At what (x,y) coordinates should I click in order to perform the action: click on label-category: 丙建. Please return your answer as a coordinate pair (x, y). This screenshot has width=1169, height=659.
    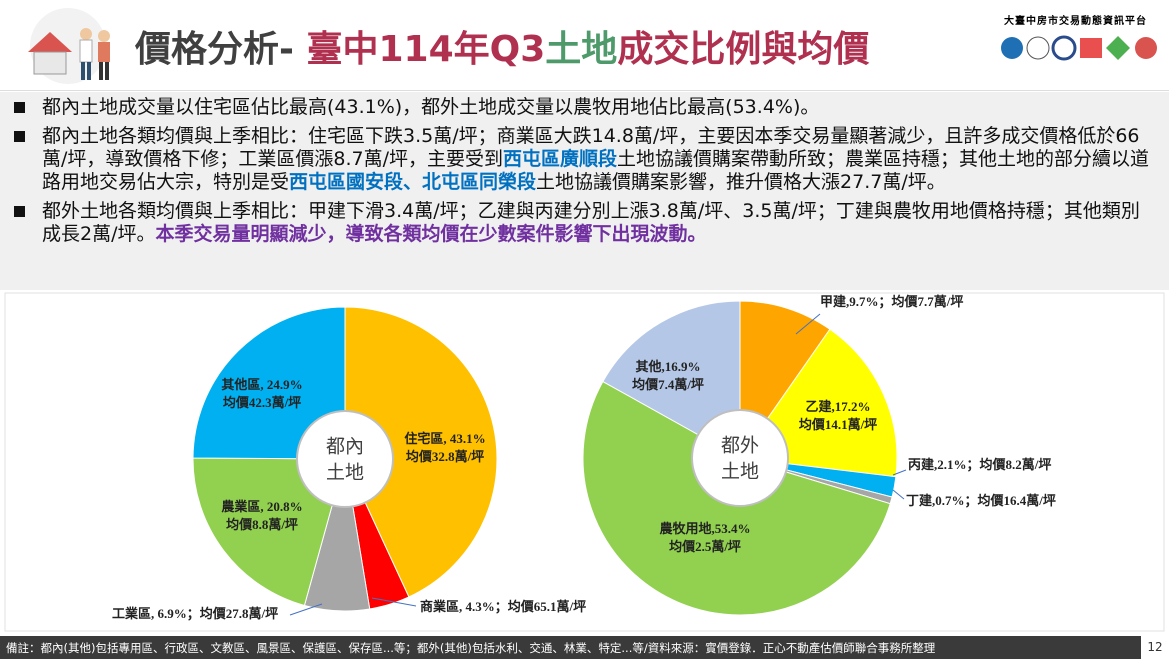
    Looking at the image, I should click on (921, 464).